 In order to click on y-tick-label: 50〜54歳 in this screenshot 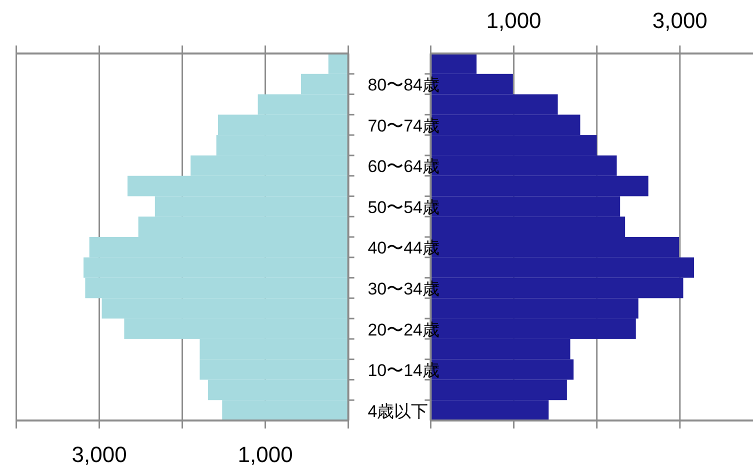, I will do `click(404, 207)`.